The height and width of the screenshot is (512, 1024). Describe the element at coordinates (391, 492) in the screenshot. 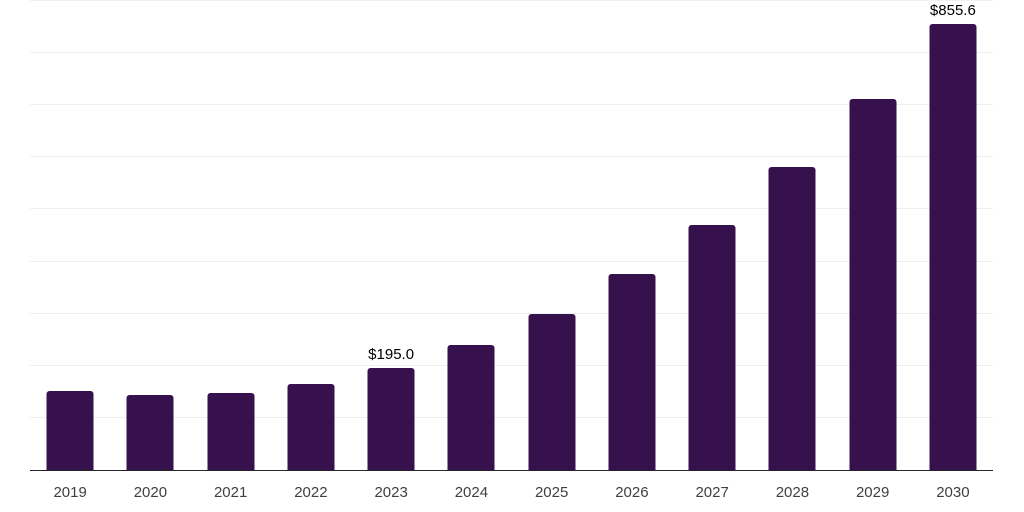

I see `x-tick-2023: 2023` at that location.